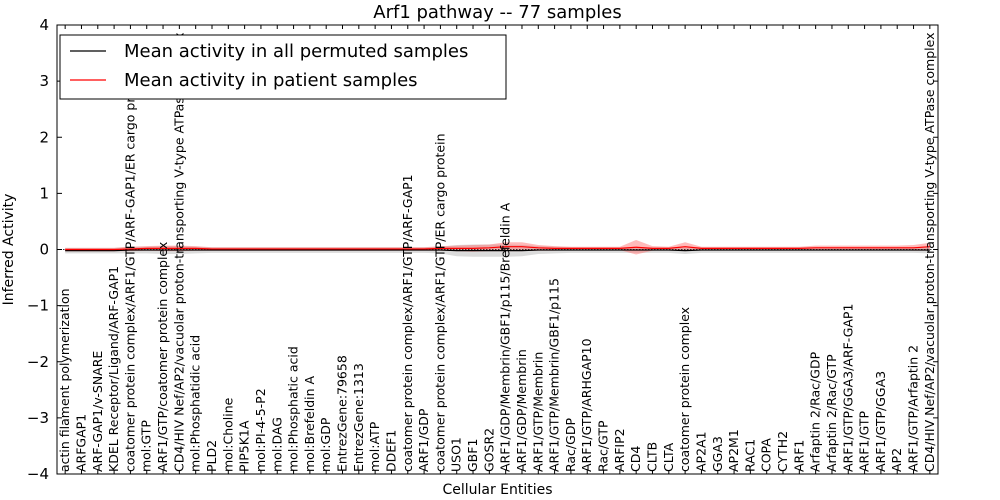 The width and height of the screenshot is (1000, 500). Describe the element at coordinates (296, 51) in the screenshot. I see `legend-entry-1: Mean activity in all permuted samples` at that location.